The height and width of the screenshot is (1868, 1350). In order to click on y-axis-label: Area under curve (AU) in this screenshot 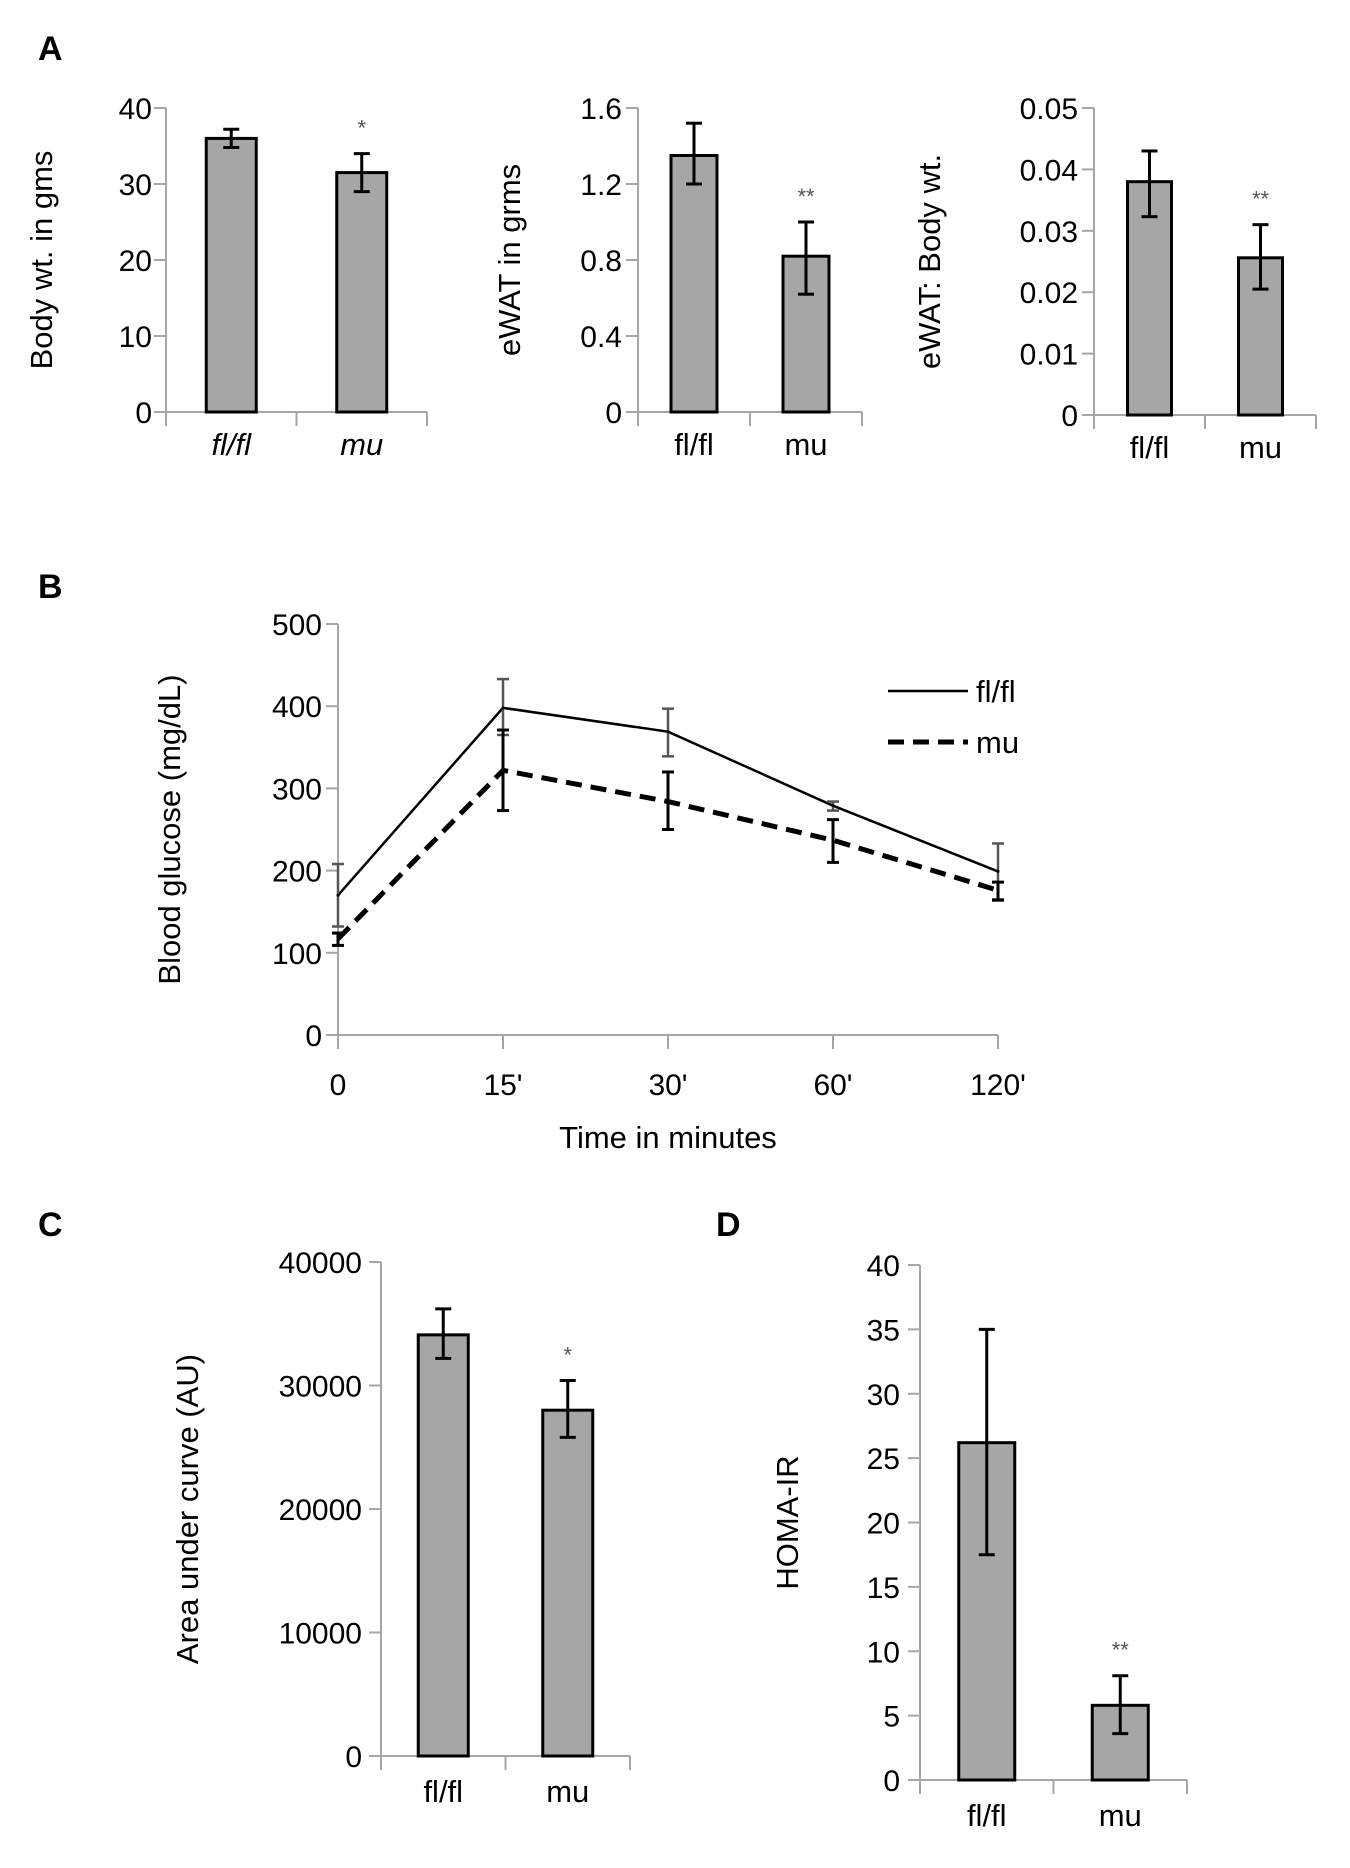, I will do `click(187, 1509)`.